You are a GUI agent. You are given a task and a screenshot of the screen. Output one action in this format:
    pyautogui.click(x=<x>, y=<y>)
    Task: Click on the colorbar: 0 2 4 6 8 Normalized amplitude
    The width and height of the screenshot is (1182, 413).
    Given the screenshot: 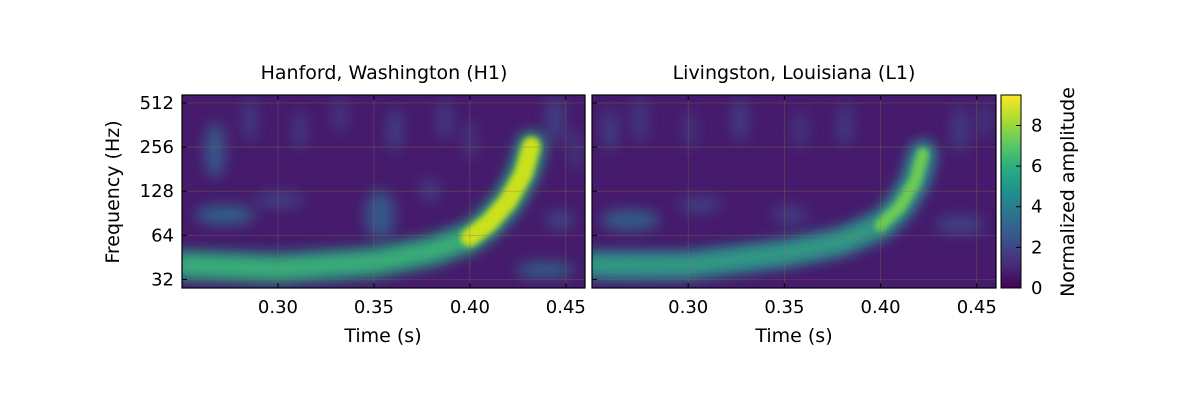 What is the action you would take?
    pyautogui.click(x=1039, y=193)
    